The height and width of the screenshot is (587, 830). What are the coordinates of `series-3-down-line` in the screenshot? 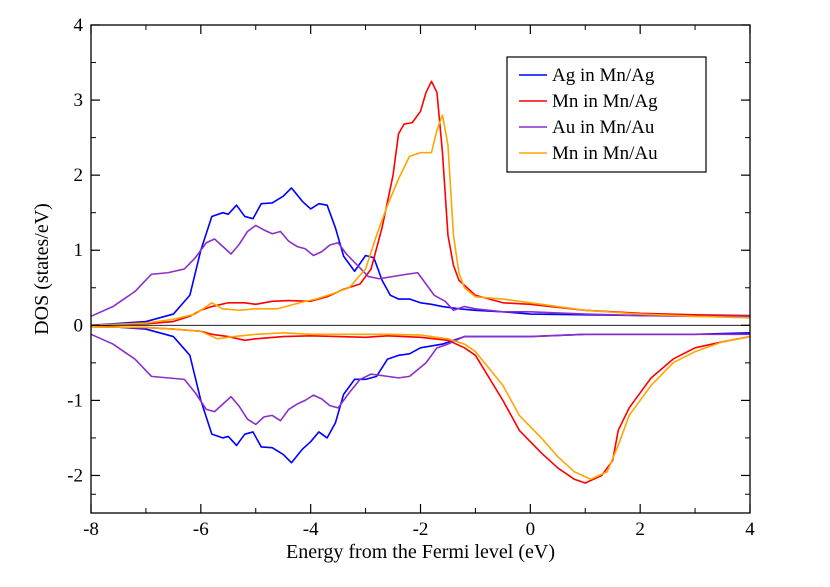 It's located at (420, 379).